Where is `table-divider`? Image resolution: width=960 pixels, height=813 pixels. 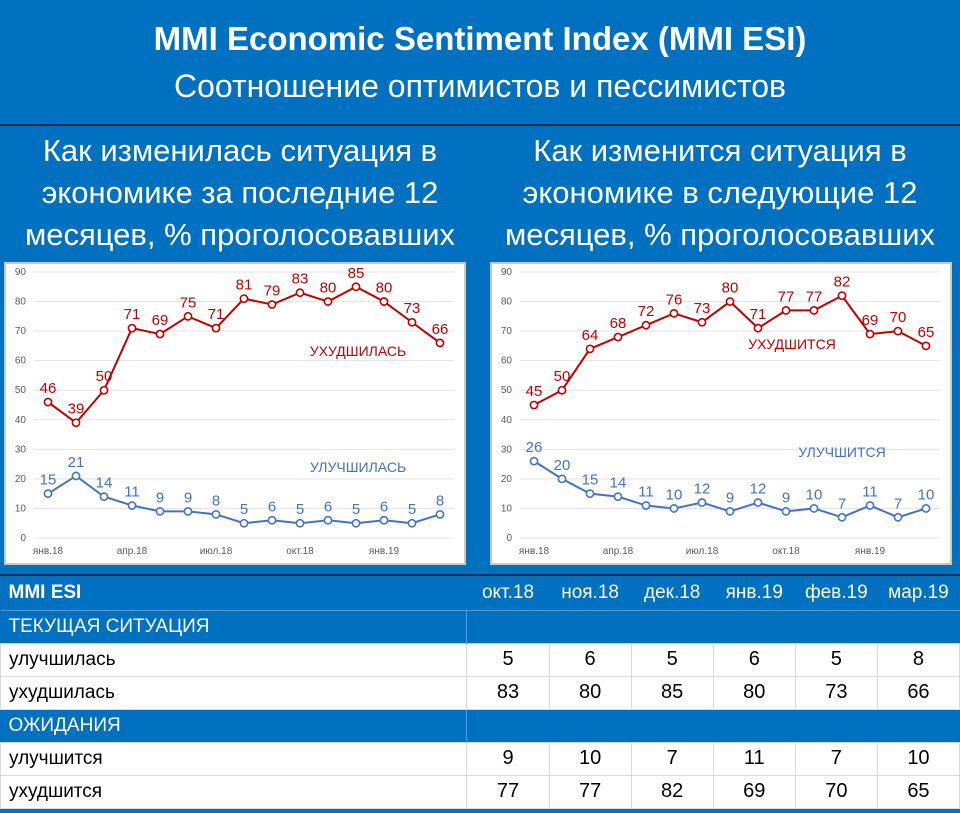 table-divider is located at coordinates (480, 575).